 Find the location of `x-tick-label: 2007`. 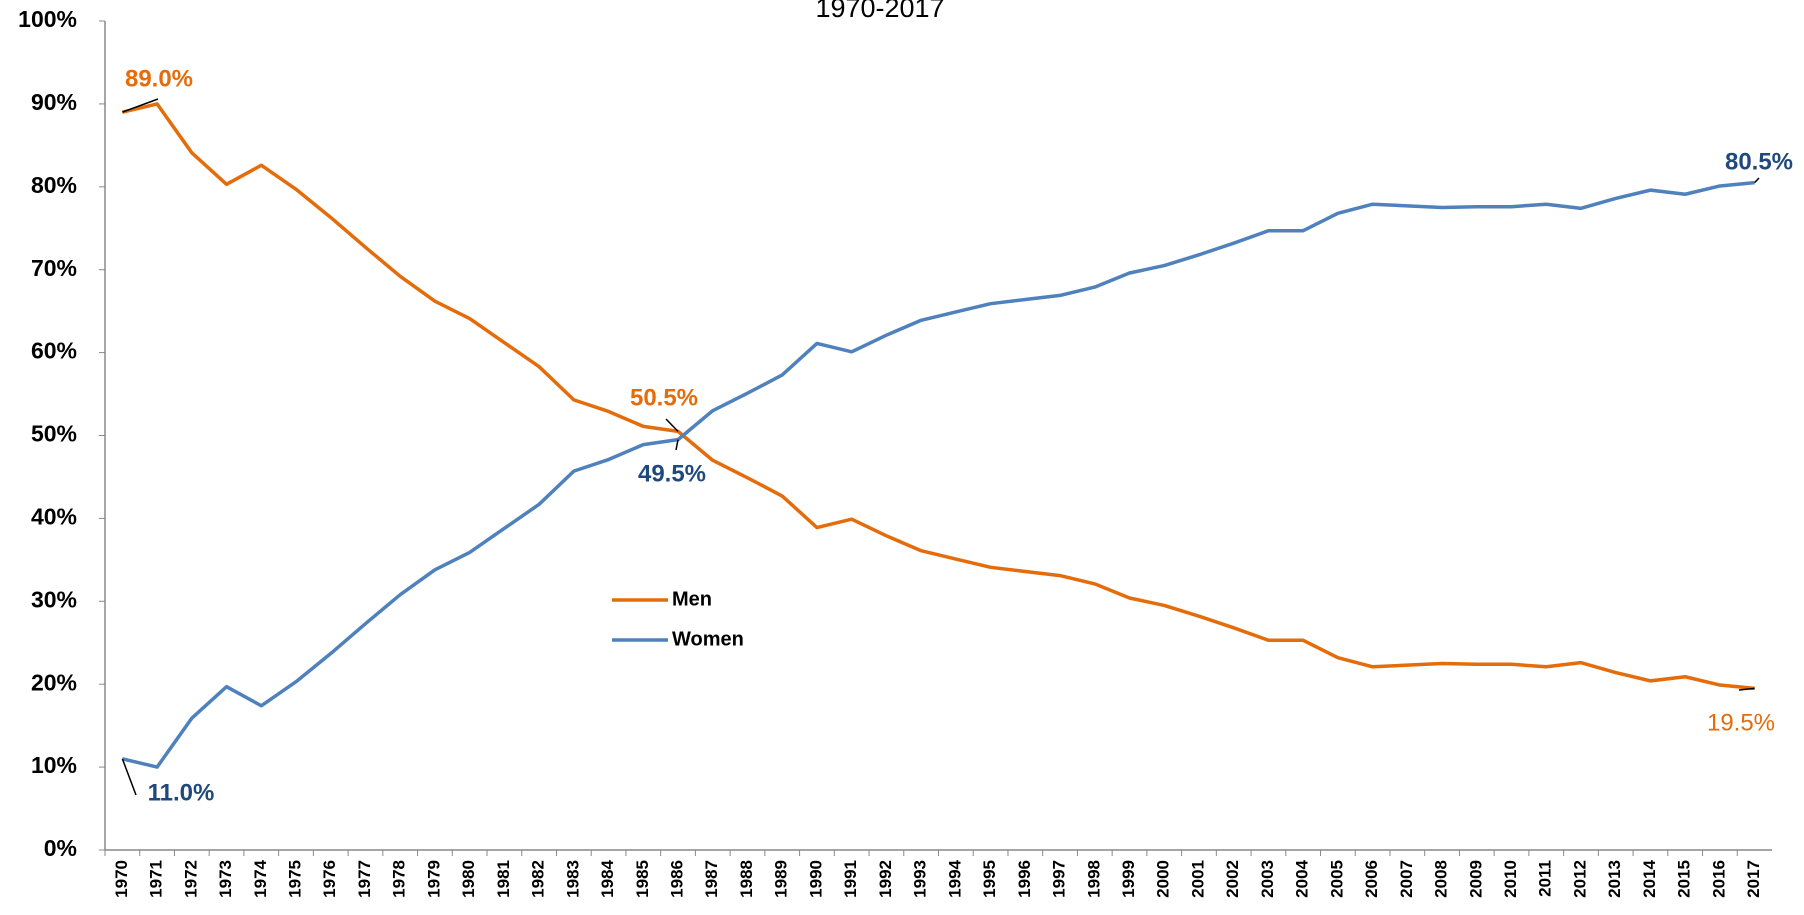

x-tick-label: 2007 is located at coordinates (1406, 879).